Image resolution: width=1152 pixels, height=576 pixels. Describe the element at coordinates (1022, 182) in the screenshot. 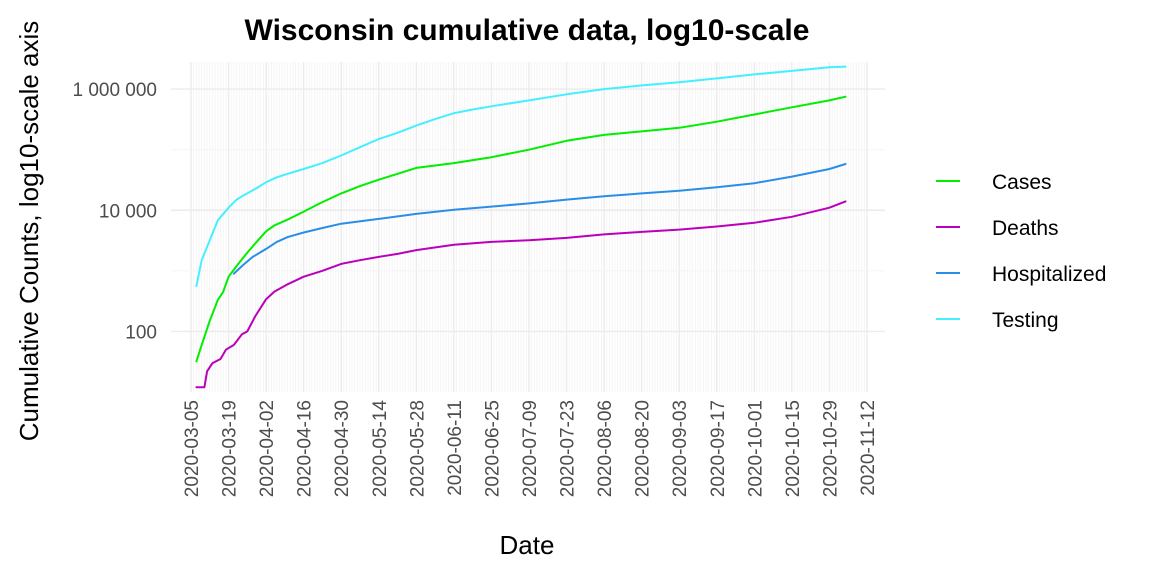

I see `legend-label-cases: Cases` at that location.